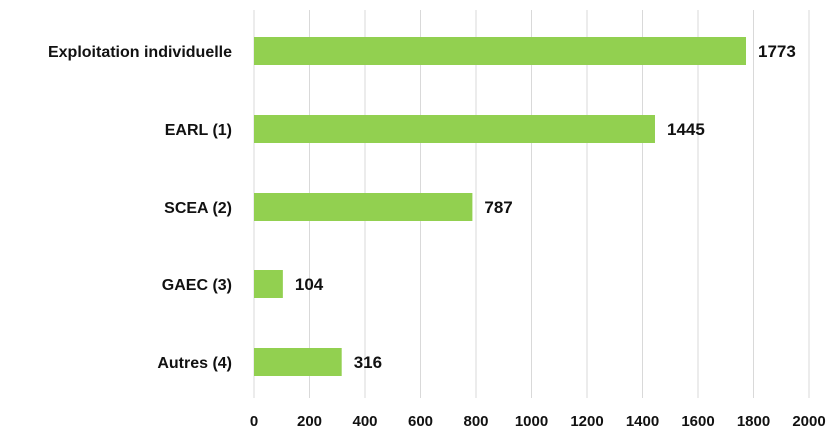 This screenshot has width=836, height=434. I want to click on x-tick-label: 2000, so click(808, 421).